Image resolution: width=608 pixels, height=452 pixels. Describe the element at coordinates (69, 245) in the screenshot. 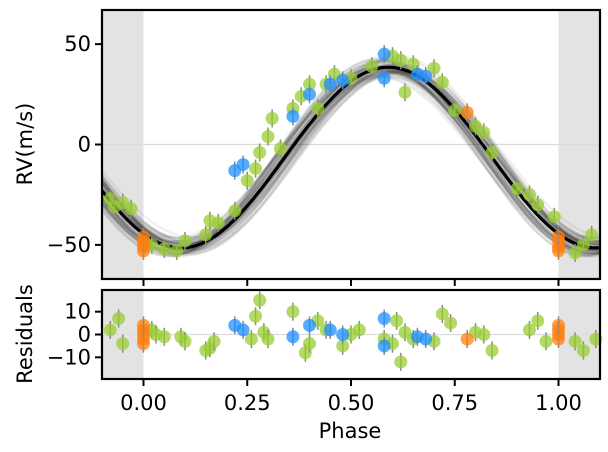

I see `rv-ytick-label: −50` at that location.